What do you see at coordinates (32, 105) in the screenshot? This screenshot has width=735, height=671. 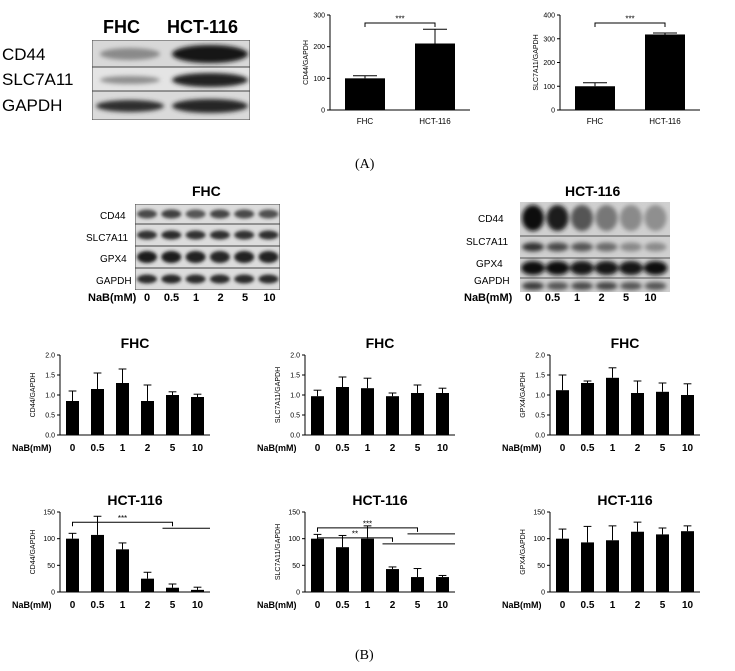 I see `blot-a-row-gapdh: GAPDH` at bounding box center [32, 105].